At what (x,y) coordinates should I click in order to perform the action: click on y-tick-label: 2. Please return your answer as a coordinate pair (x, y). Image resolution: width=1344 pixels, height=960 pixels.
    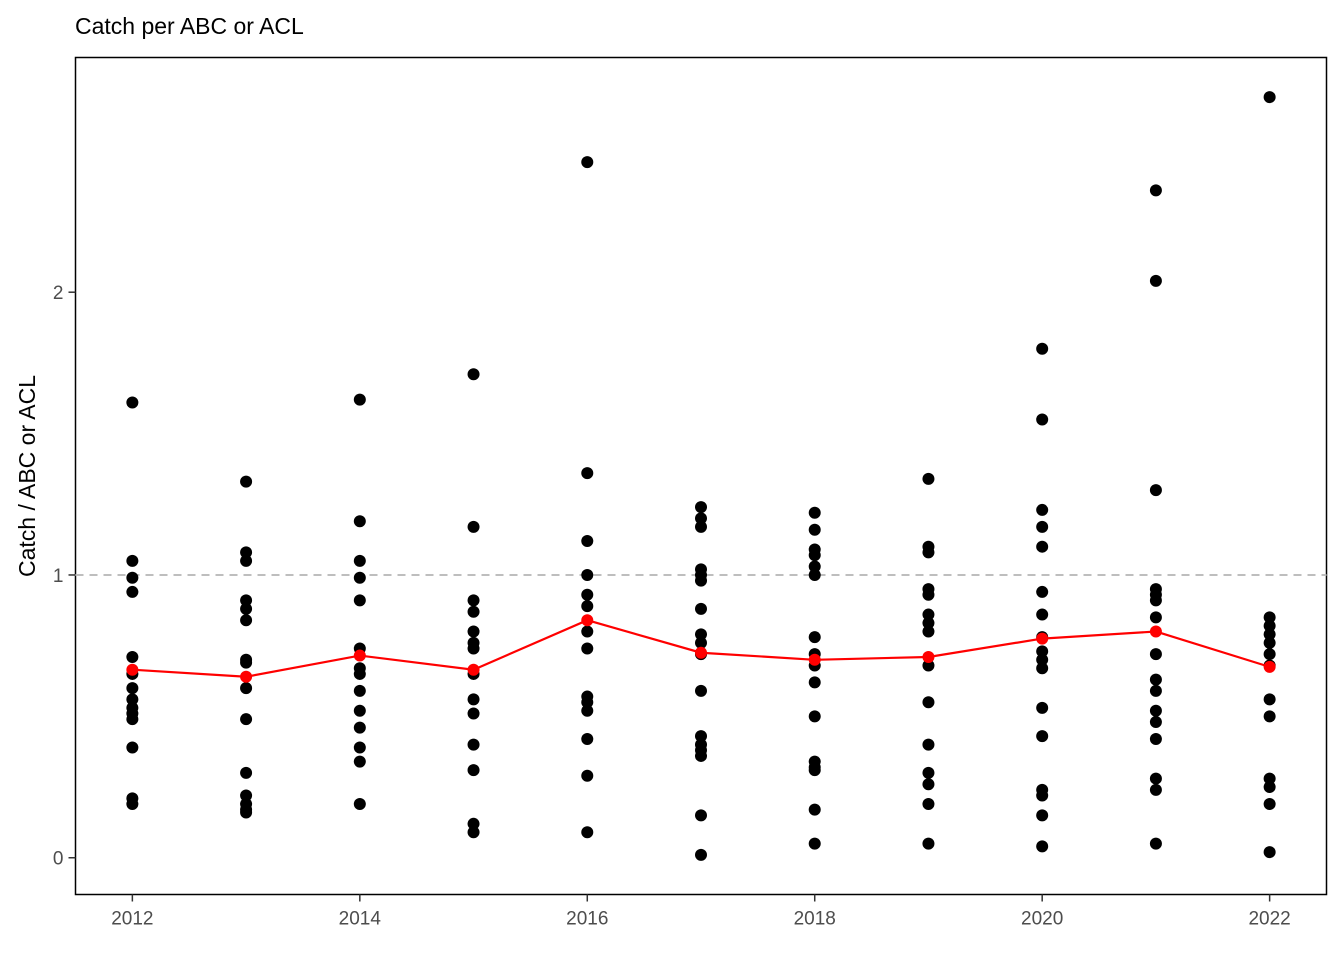
    Looking at the image, I should click on (58, 293).